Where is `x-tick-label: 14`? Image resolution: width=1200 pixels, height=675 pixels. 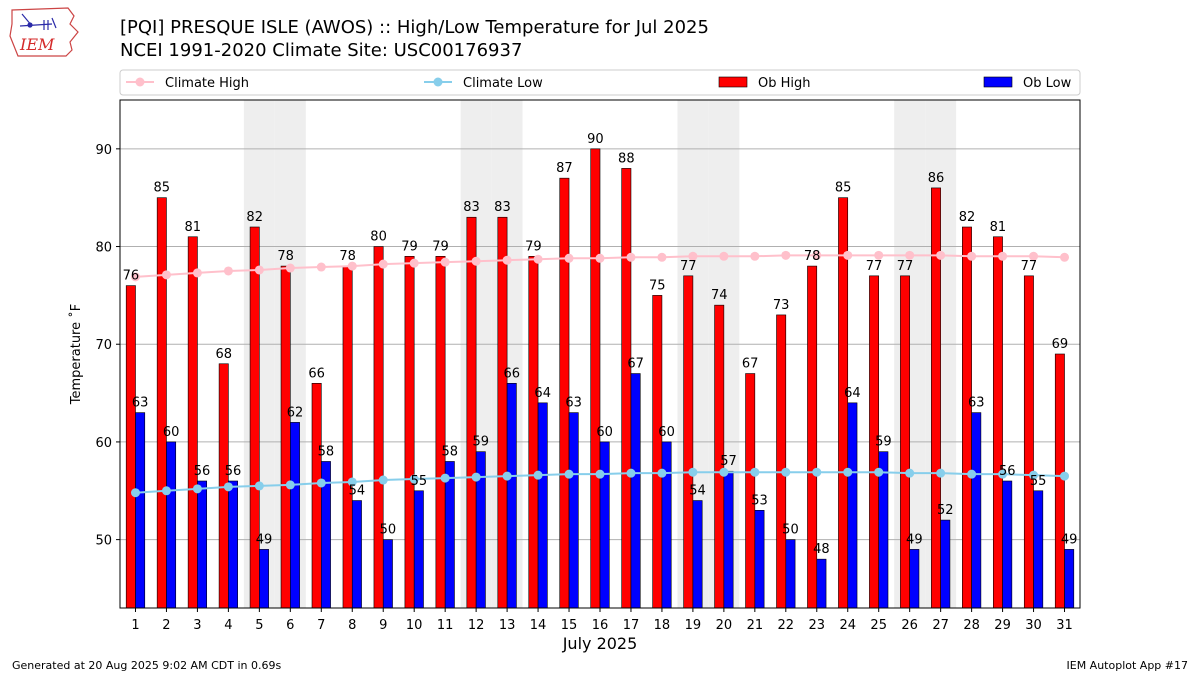
x-tick-label: 14 is located at coordinates (538, 625).